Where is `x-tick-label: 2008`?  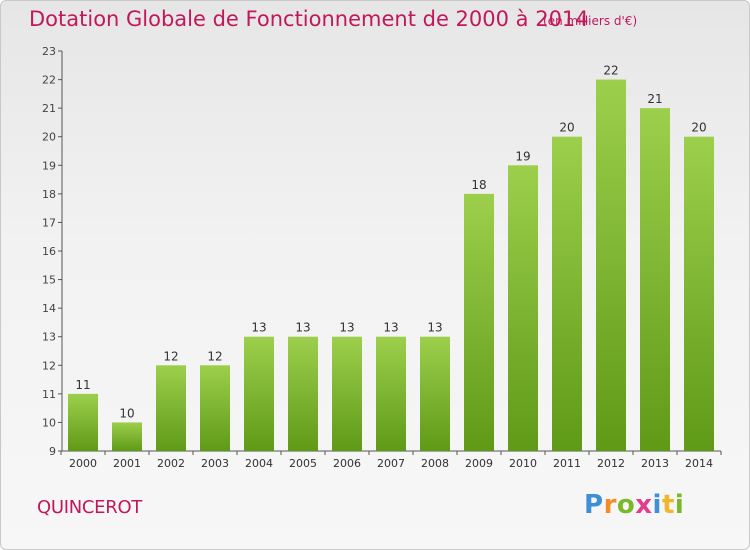
x-tick-label: 2008 is located at coordinates (435, 463).